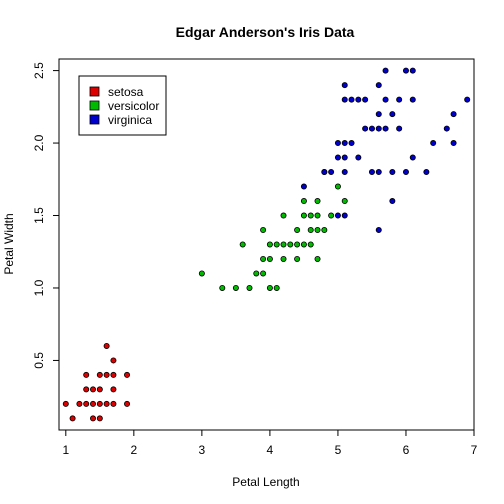 The height and width of the screenshot is (504, 504). Describe the element at coordinates (39, 142) in the screenshot. I see `y-tick-label: 2.0` at that location.